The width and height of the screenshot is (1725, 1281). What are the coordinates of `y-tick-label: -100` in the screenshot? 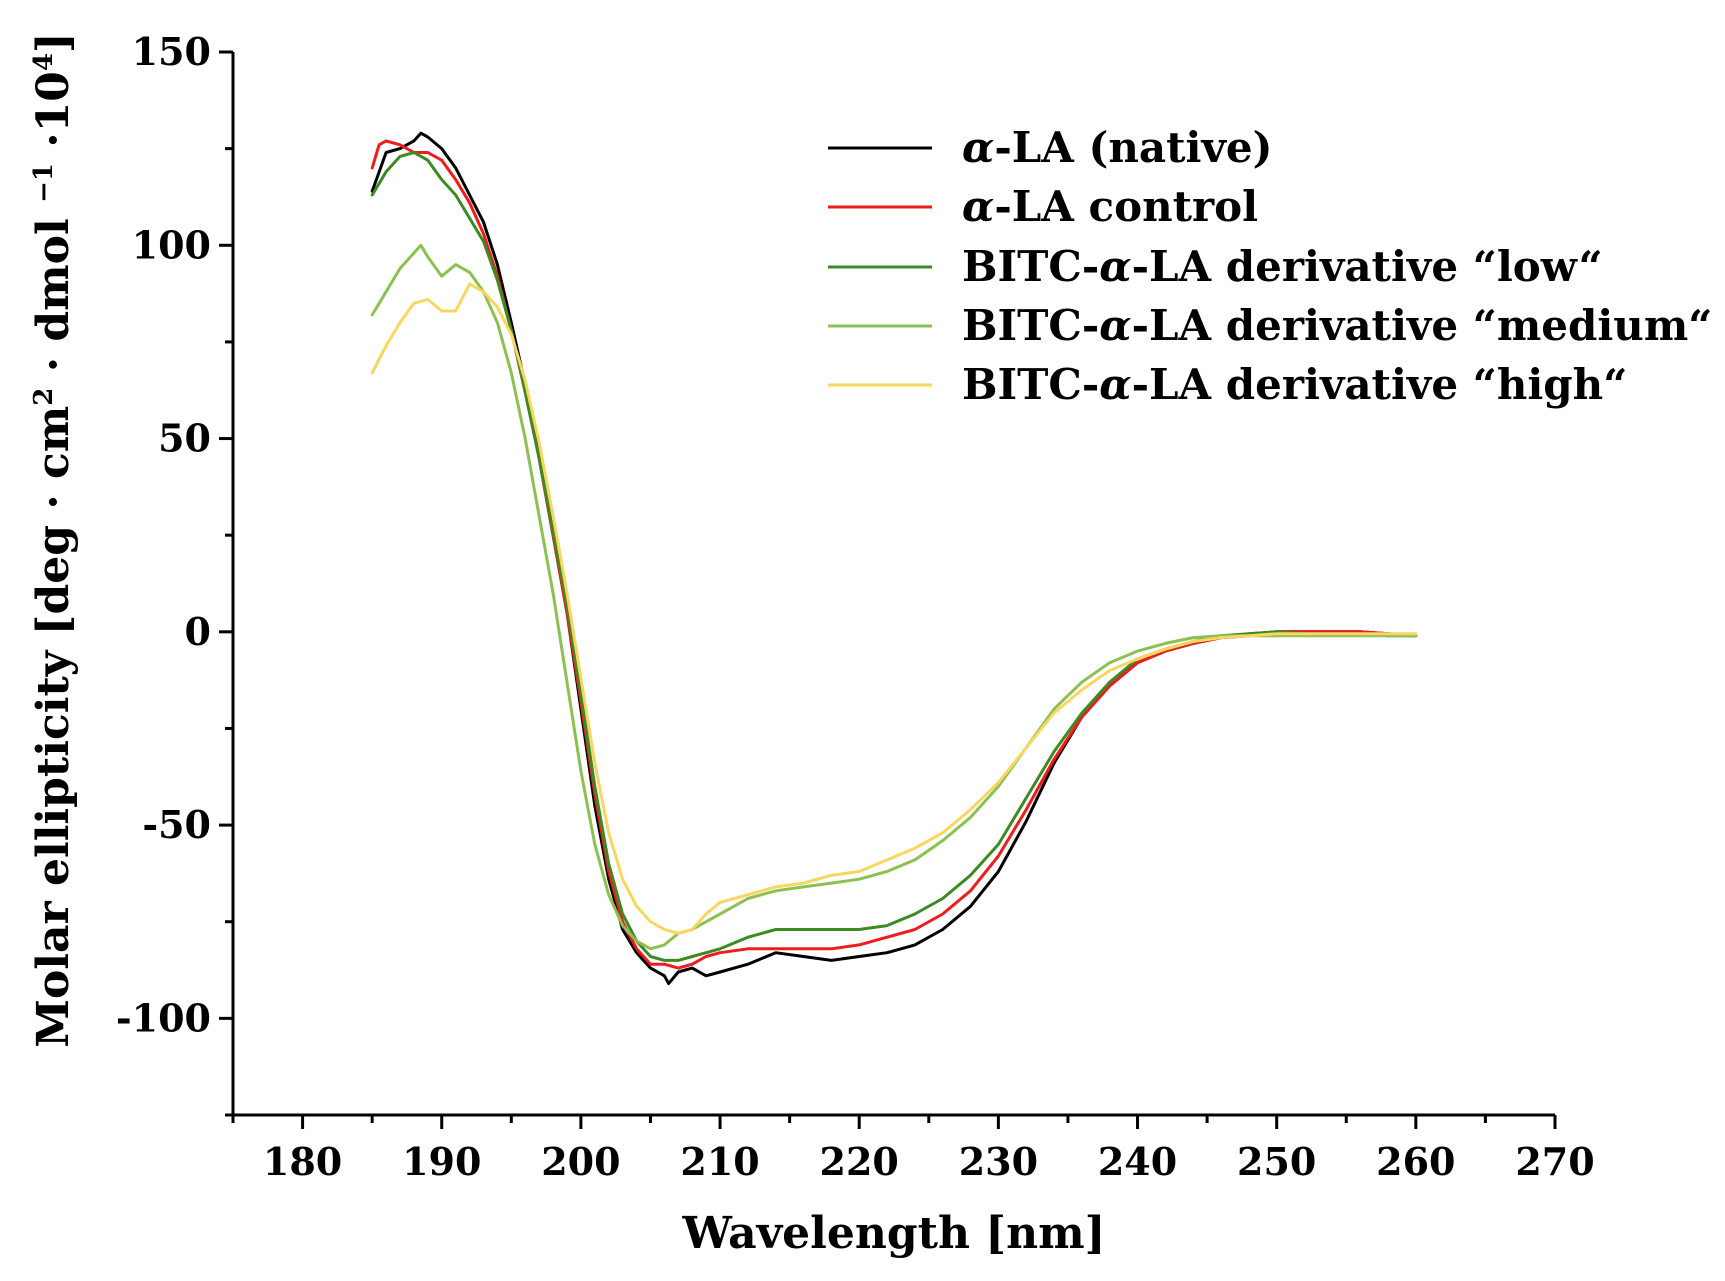 It's located at (163, 1017).